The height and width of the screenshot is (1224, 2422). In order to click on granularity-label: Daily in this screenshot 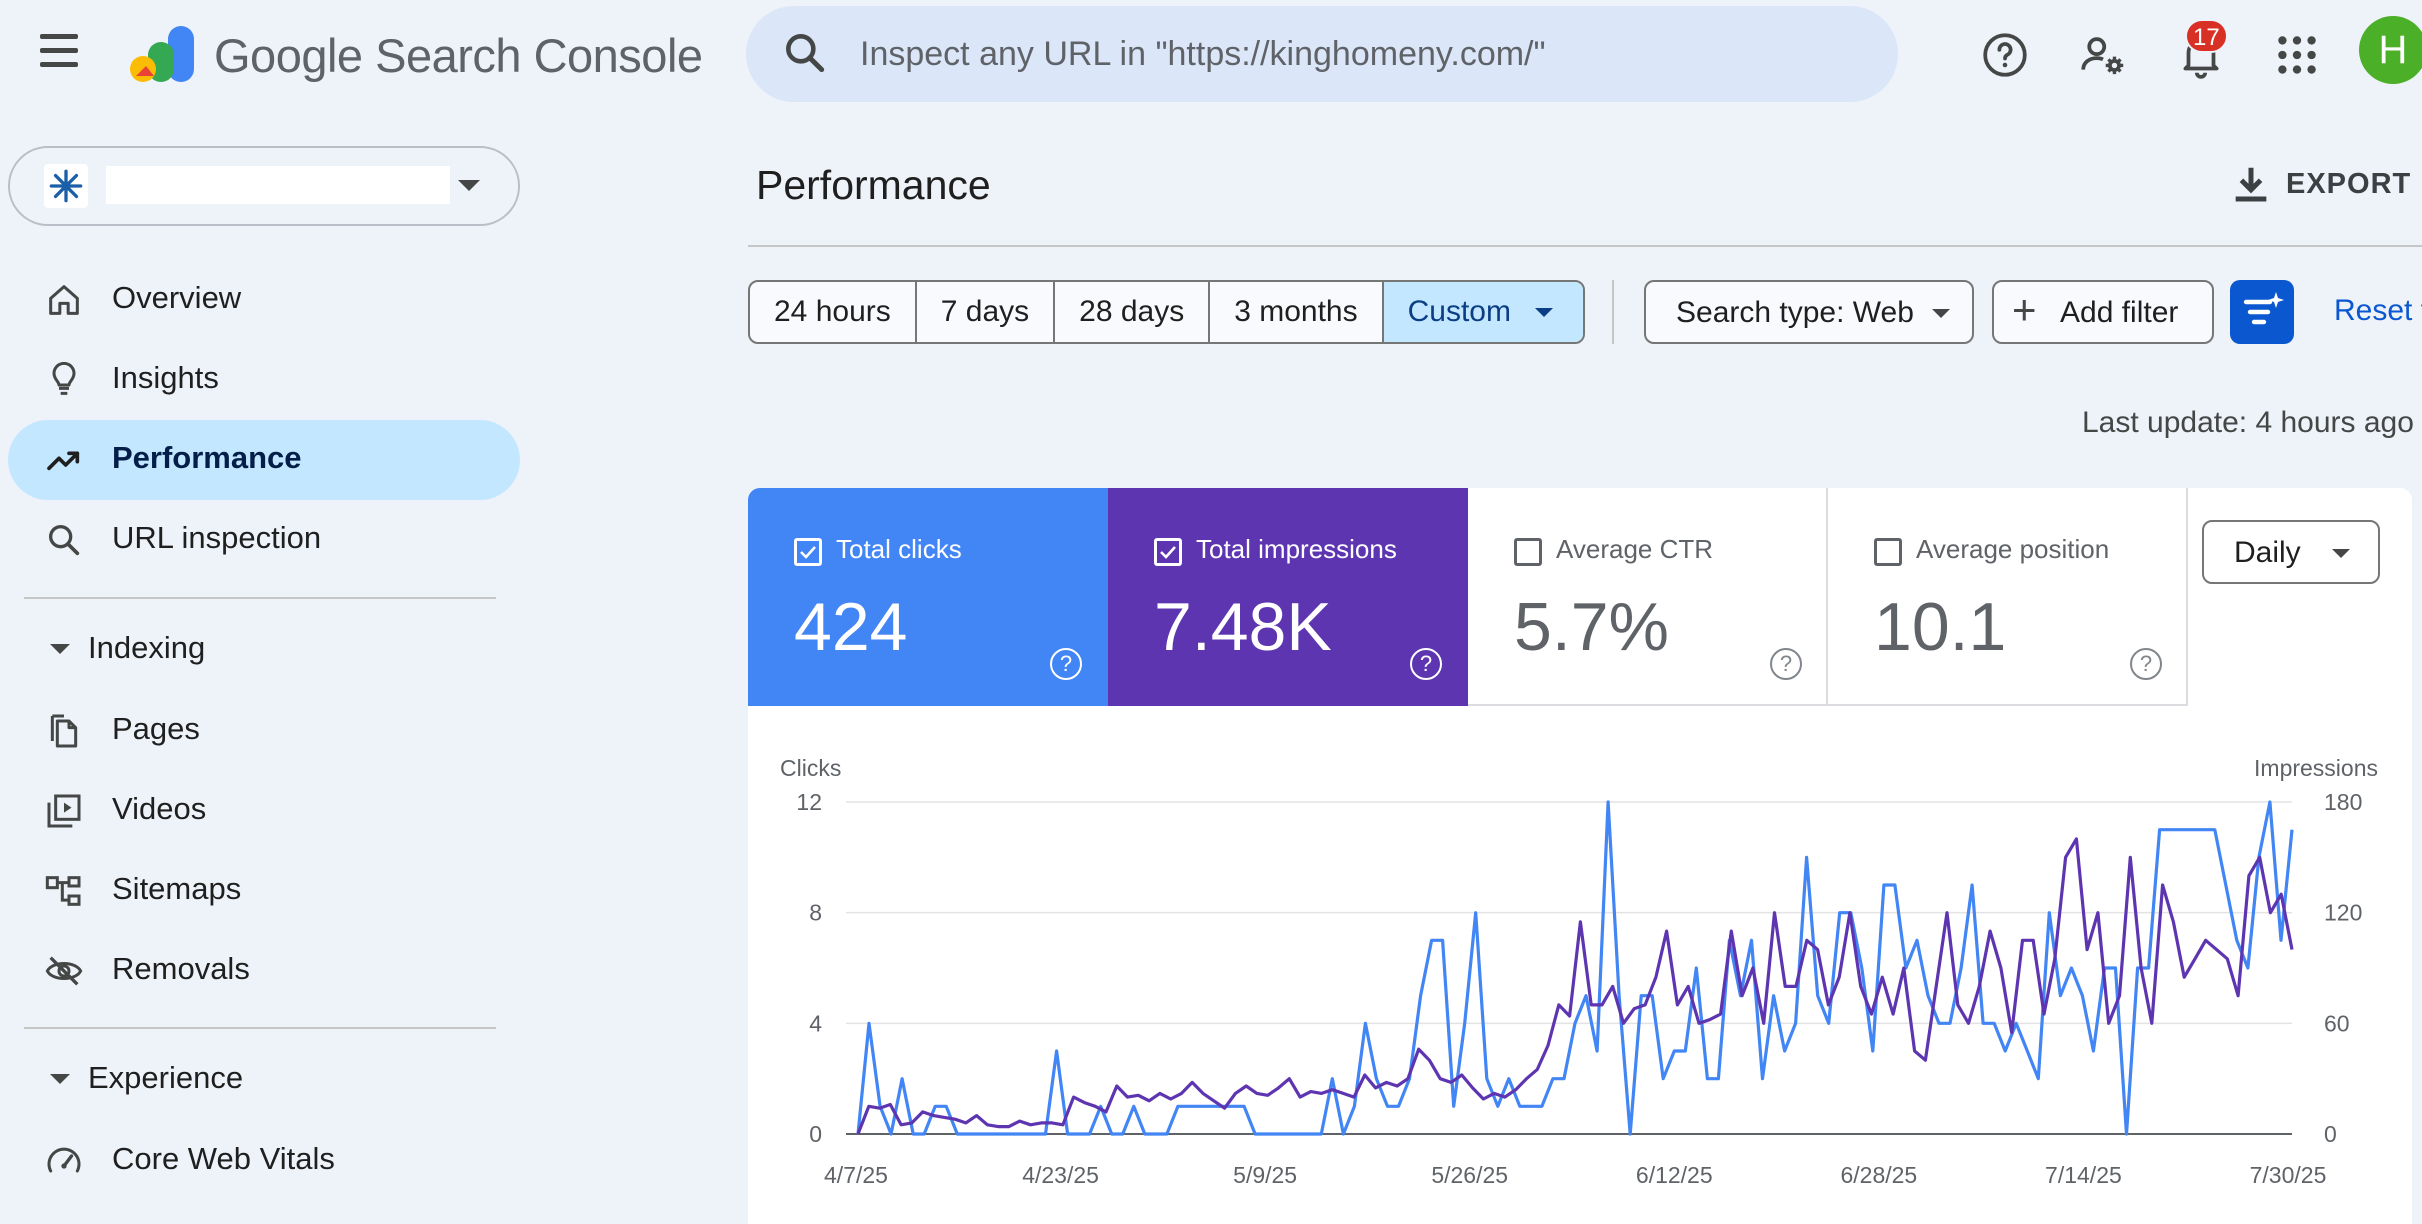, I will do `click(2267, 552)`.